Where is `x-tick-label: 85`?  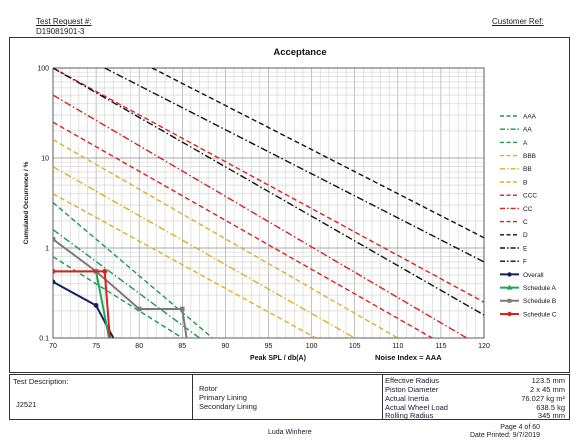
x-tick-label: 85 is located at coordinates (182, 346).